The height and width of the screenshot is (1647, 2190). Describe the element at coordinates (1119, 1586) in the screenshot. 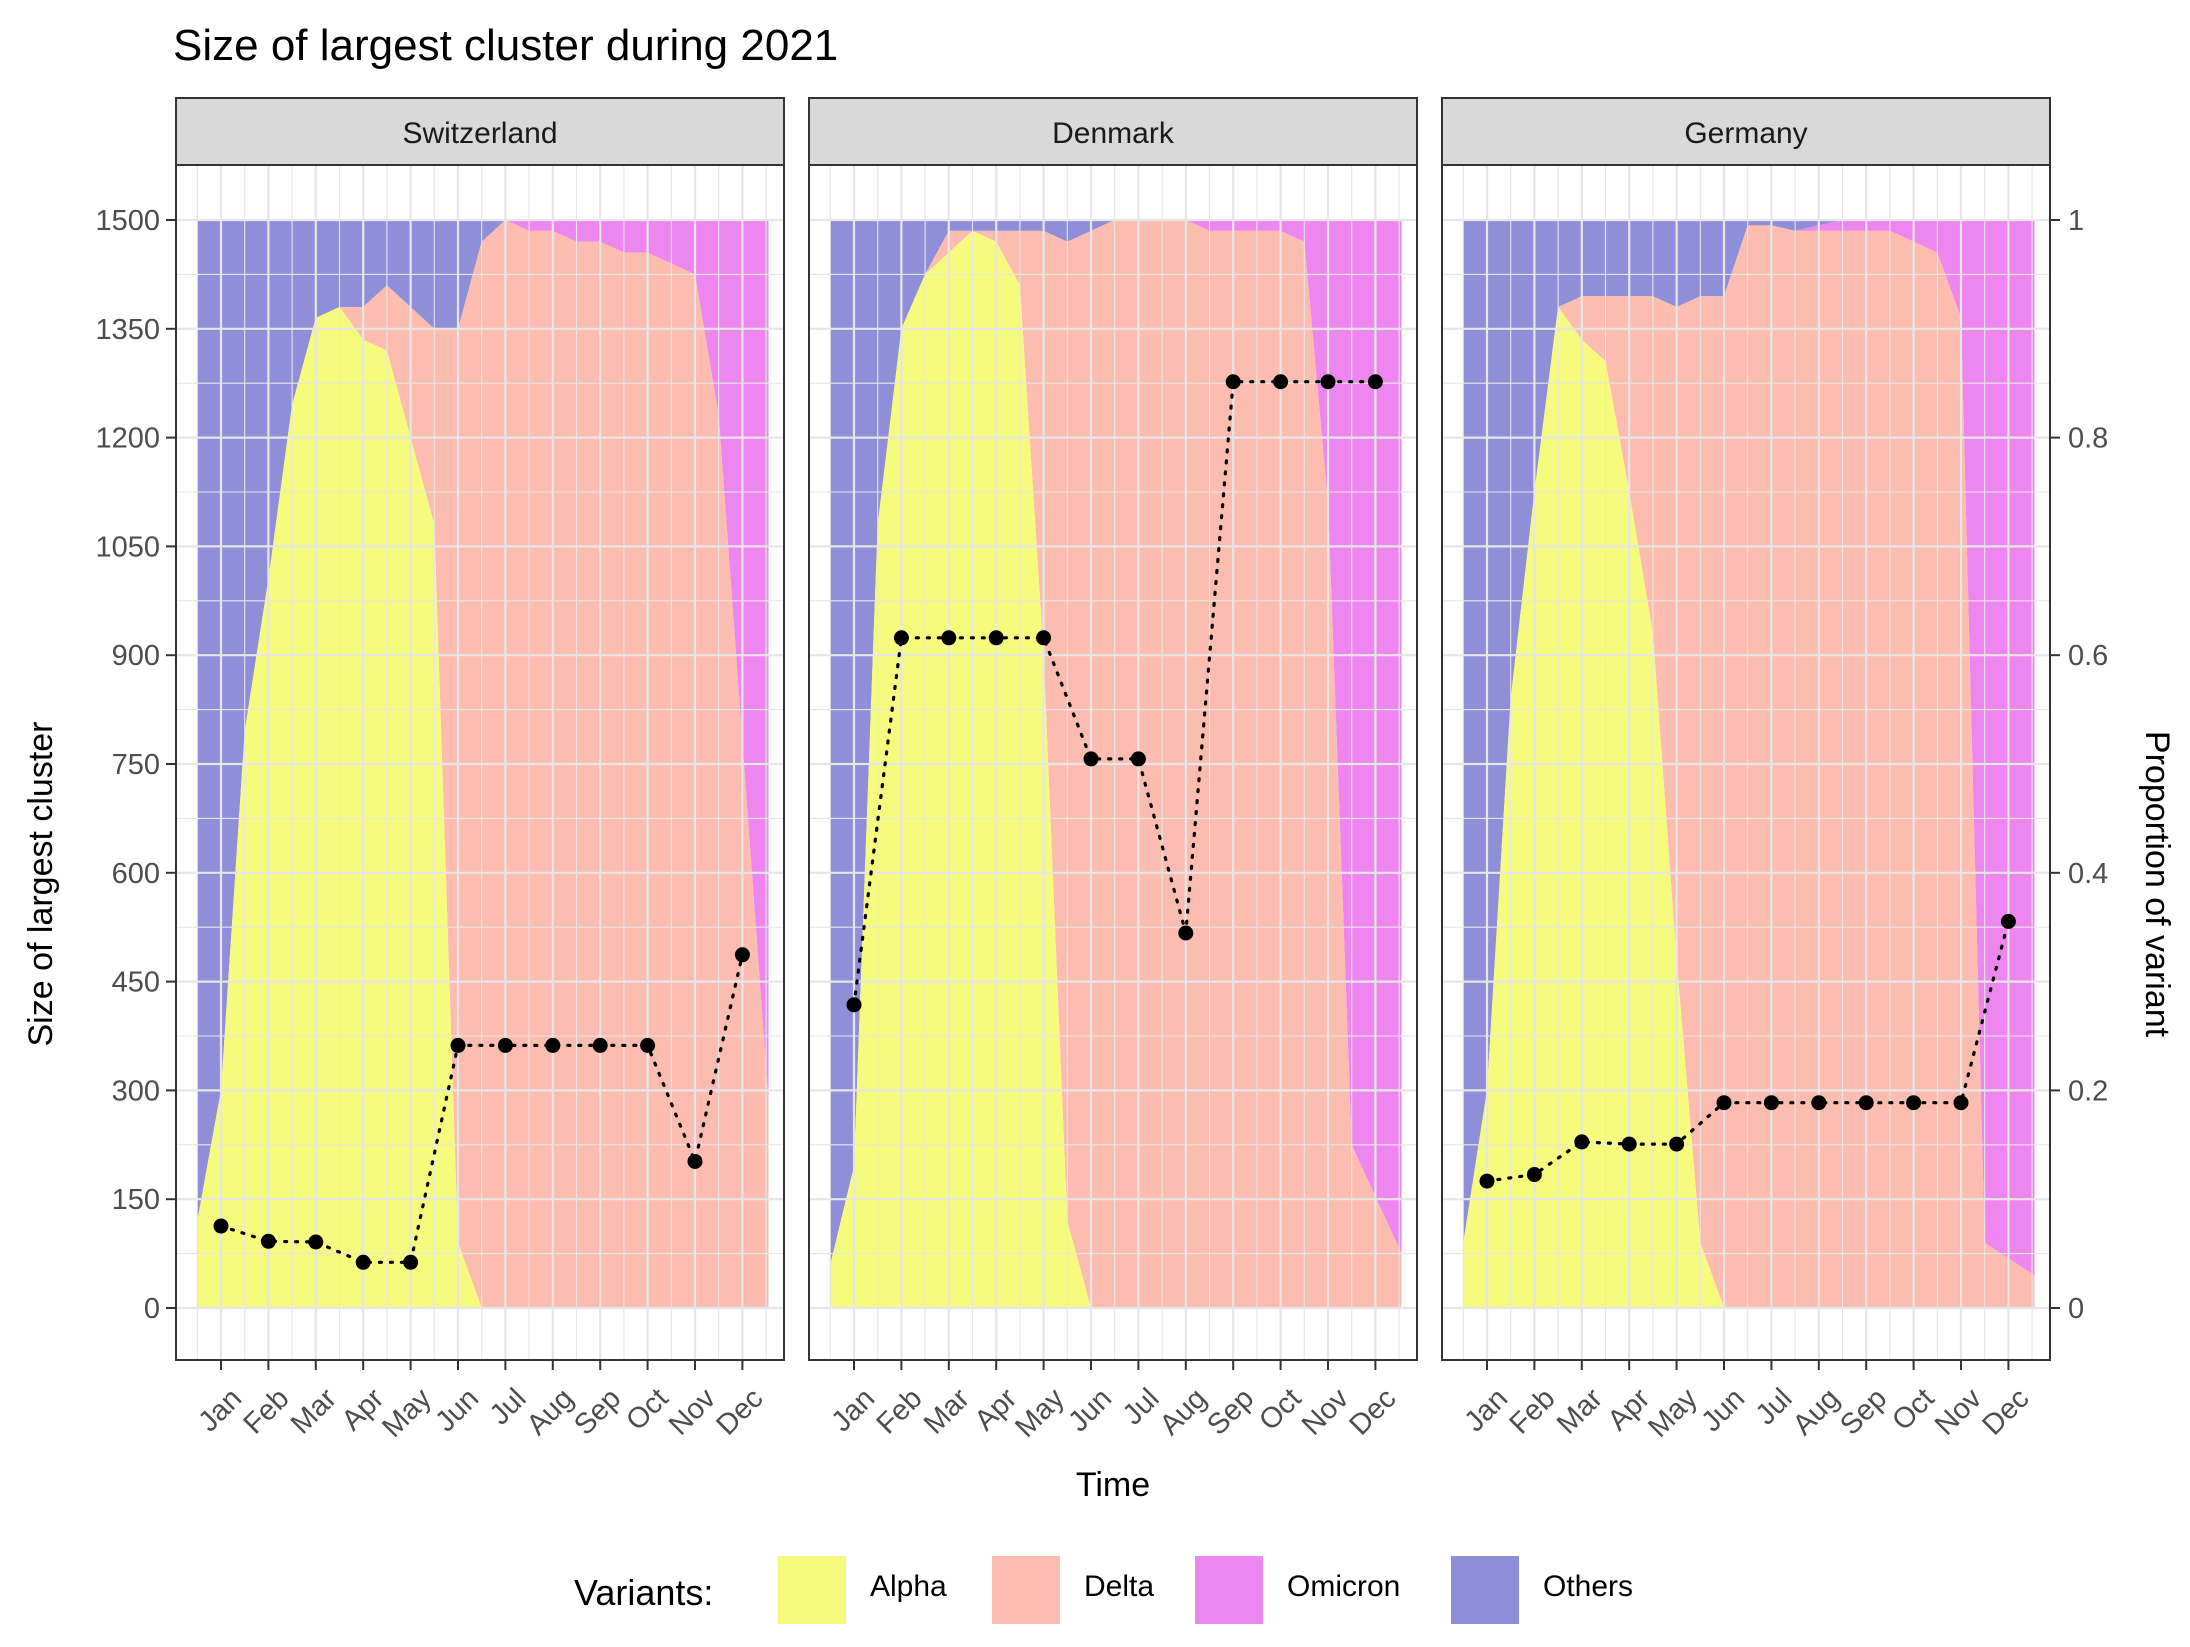

I see `legend-label: Delta` at that location.